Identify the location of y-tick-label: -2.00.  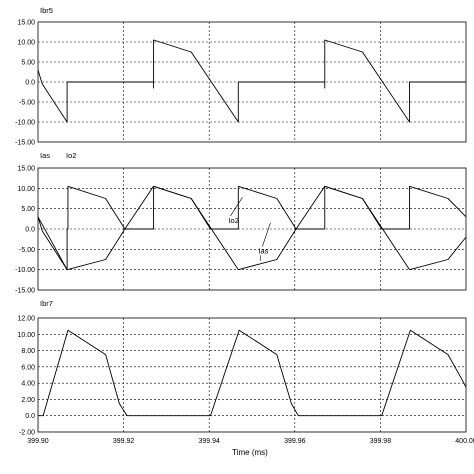
(27, 433).